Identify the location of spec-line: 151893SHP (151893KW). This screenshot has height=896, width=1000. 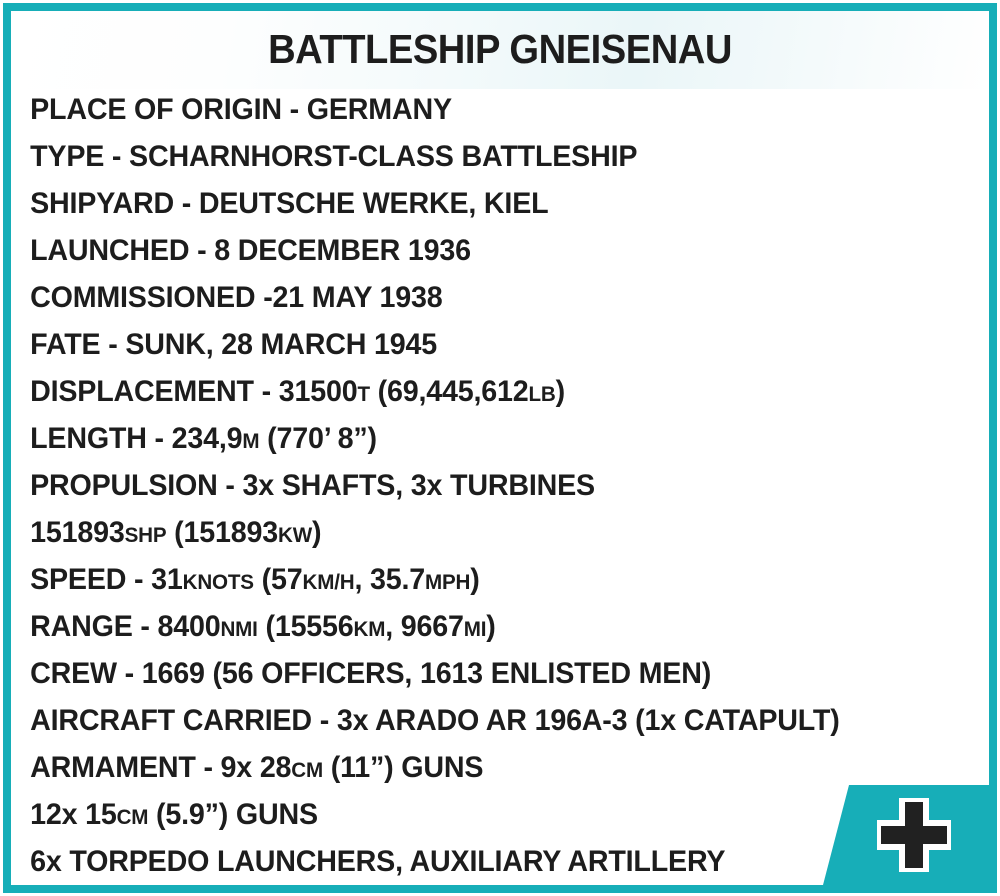
(176, 532).